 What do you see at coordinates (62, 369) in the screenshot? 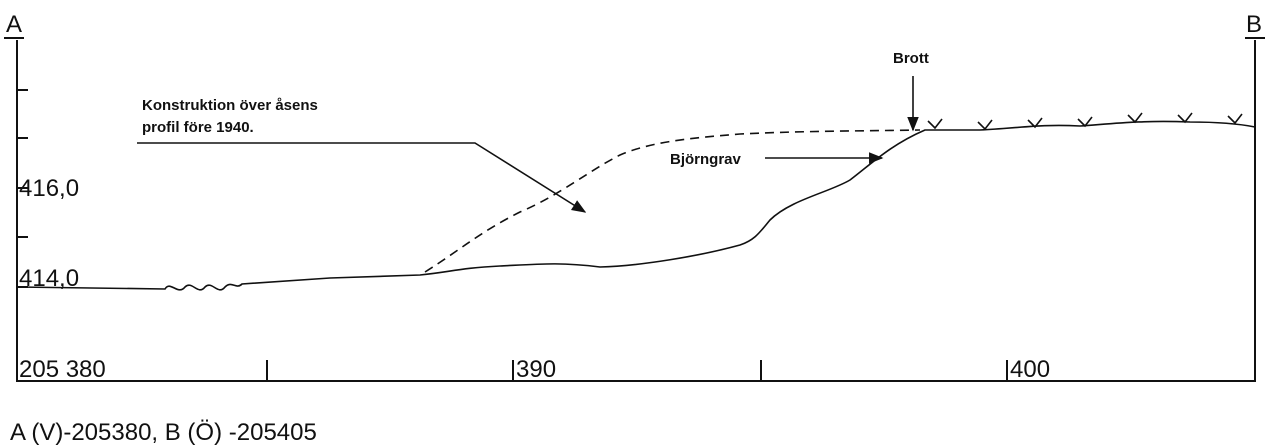
I see `distance-label: 205 380` at bounding box center [62, 369].